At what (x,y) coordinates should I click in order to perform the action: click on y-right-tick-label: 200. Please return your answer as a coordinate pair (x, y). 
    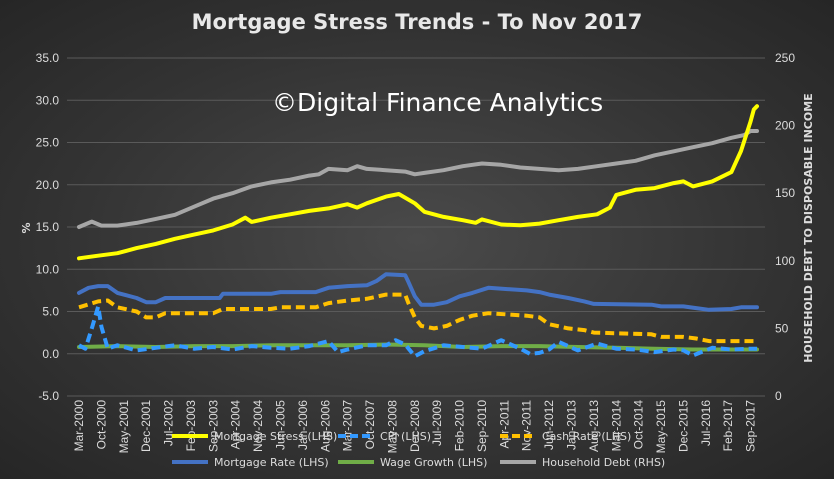
    Looking at the image, I should click on (785, 126).